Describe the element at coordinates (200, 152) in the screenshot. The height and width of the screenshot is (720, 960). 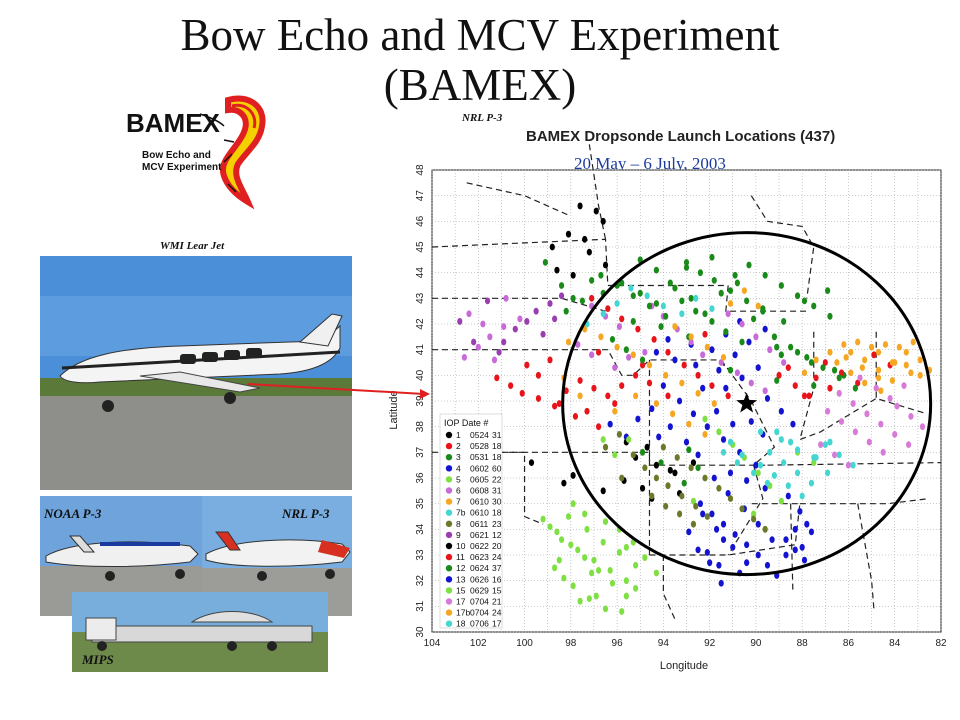
I see `bamex-logo: BAMEX Bow Echo and MCV Experiment` at that location.